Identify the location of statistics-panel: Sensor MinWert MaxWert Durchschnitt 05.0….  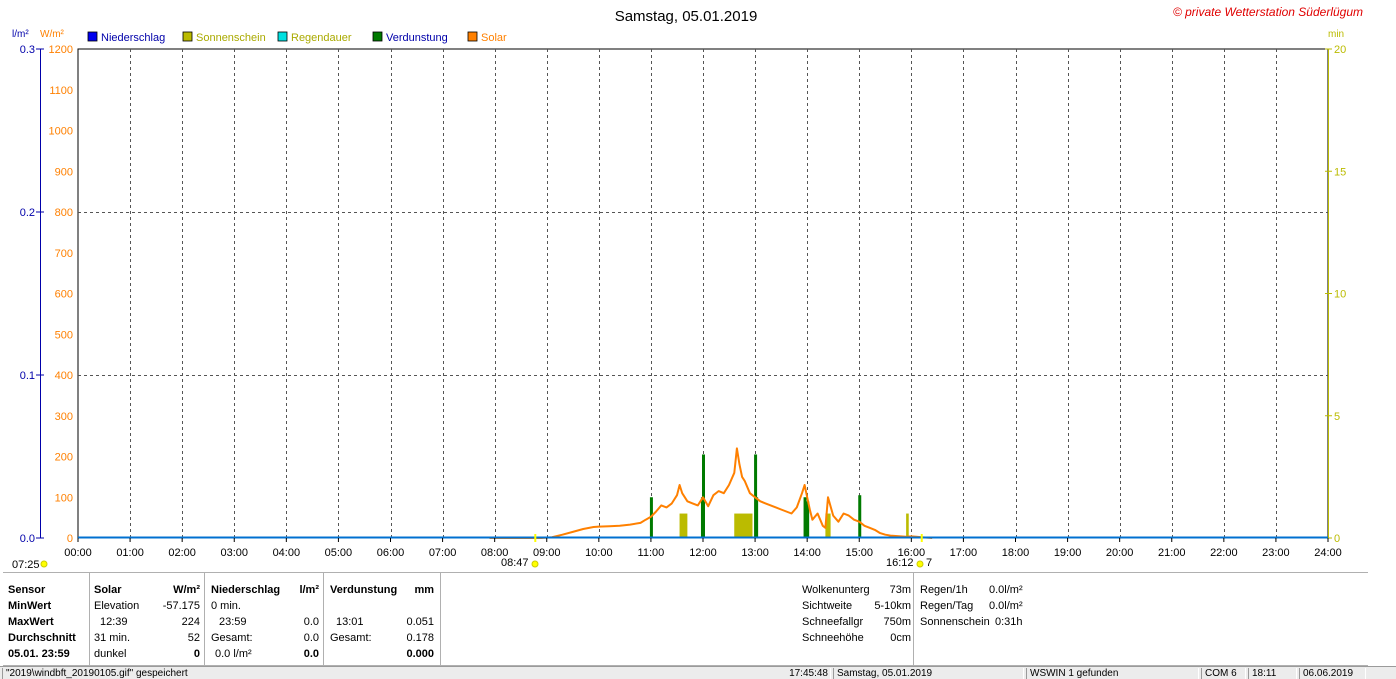
(685, 619).